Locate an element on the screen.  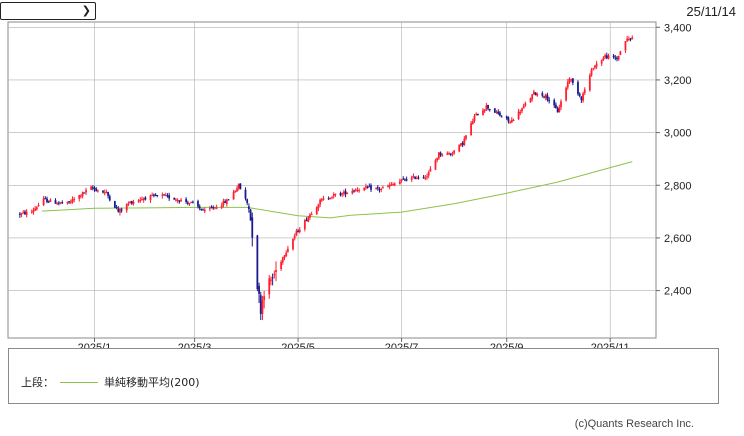
y-tick-label: 2,600 is located at coordinates (678, 239).